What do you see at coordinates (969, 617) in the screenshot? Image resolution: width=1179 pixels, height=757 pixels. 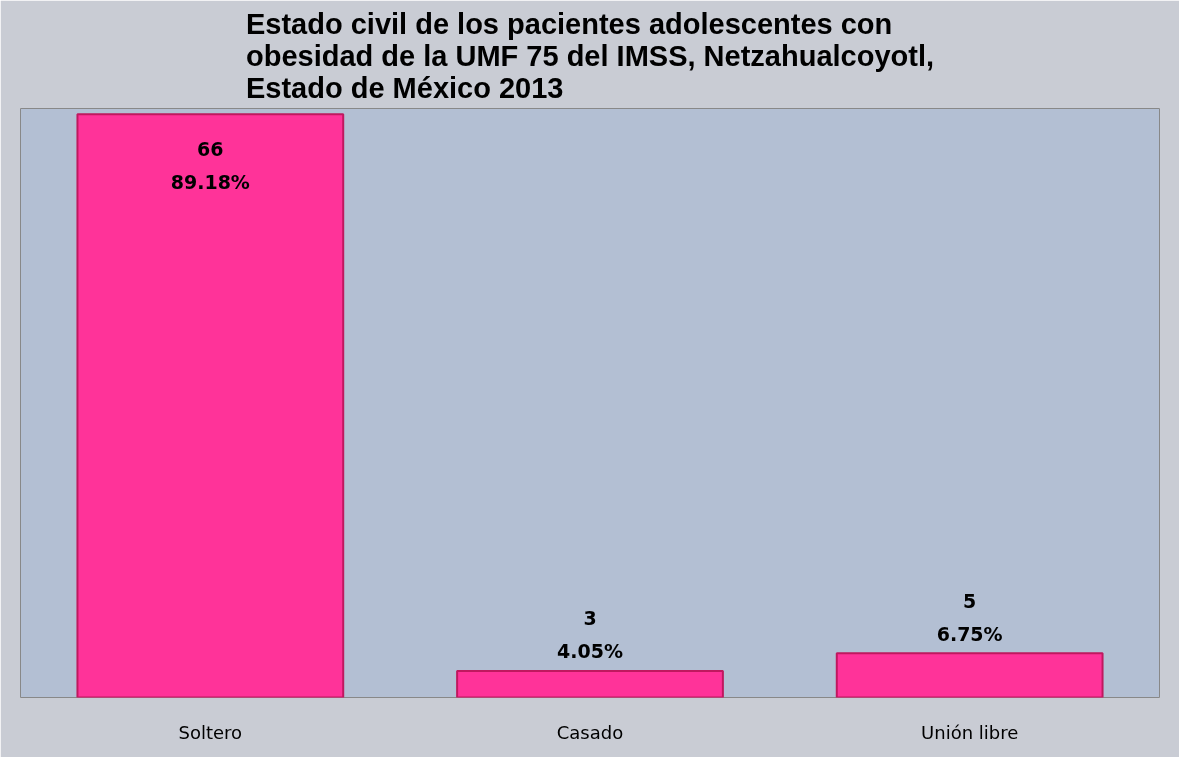 I see `data-label: 5 6.75%` at bounding box center [969, 617].